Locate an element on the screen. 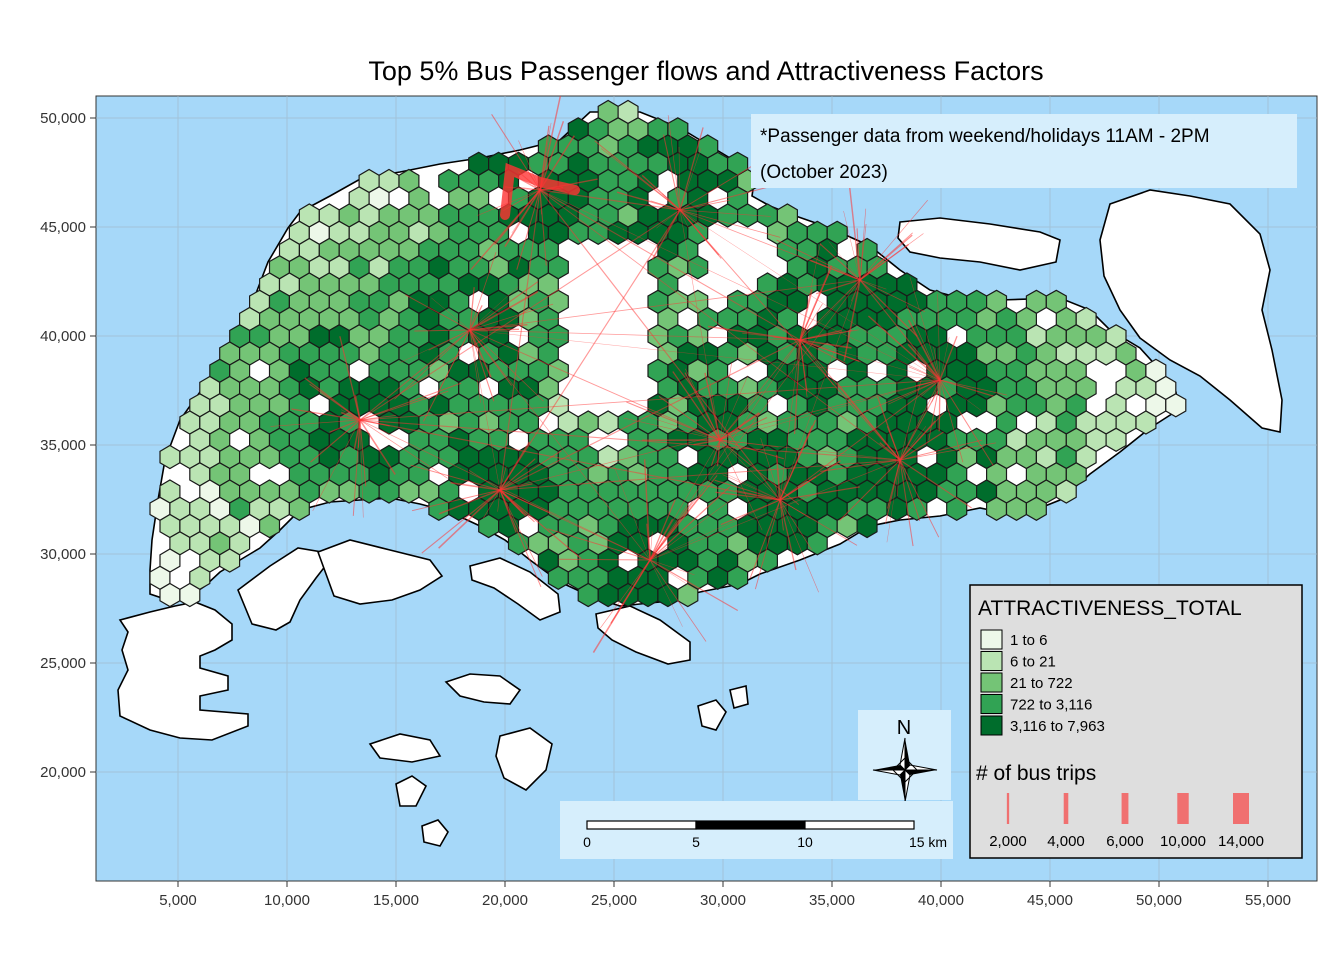 Image resolution: width=1344 pixels, height=960 pixels. x-tick-label: 10,000 is located at coordinates (287, 900).